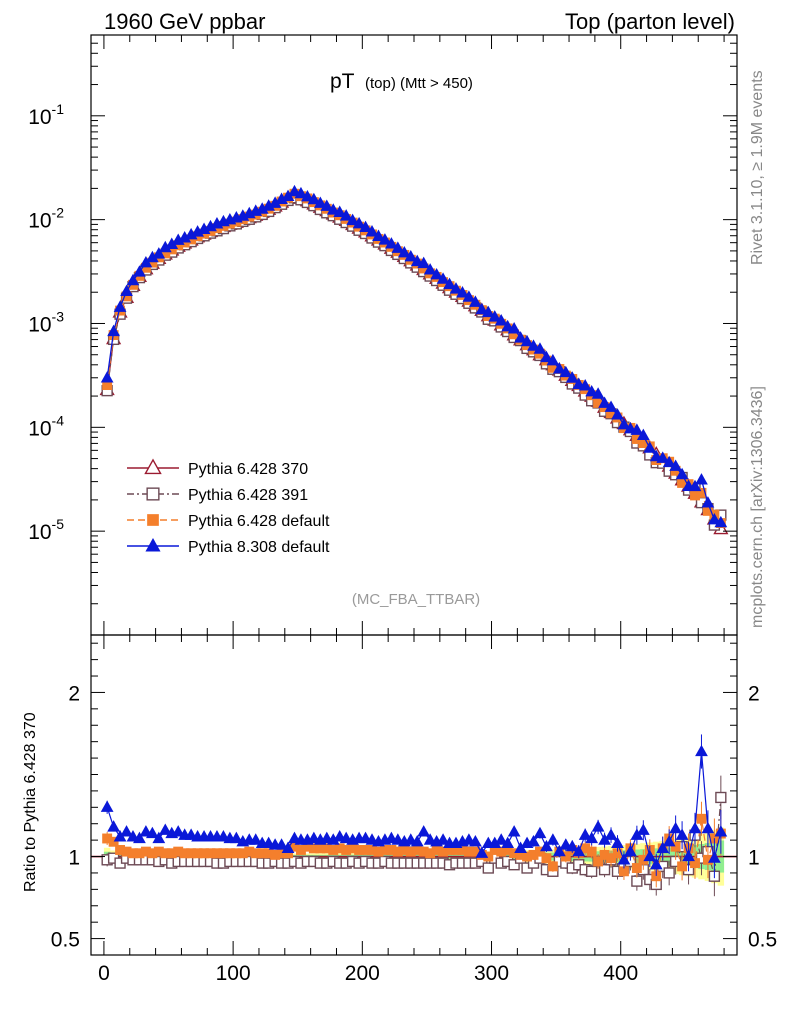  What do you see at coordinates (217, 495) in the screenshot?
I see `legend-entry: Pythia 6.428 391` at bounding box center [217, 495].